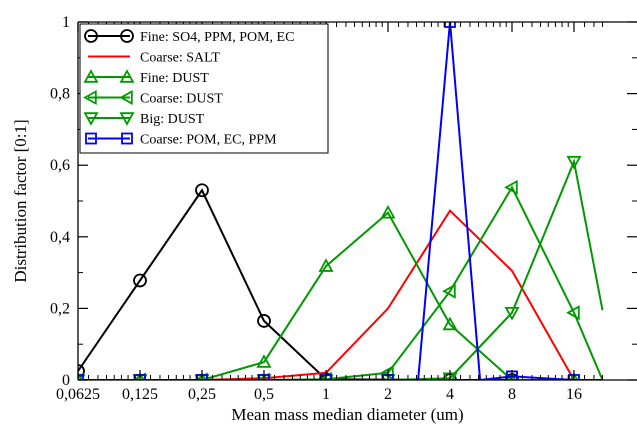  Describe the element at coordinates (574, 394) in the screenshot. I see `x-tick-label: 16` at that location.